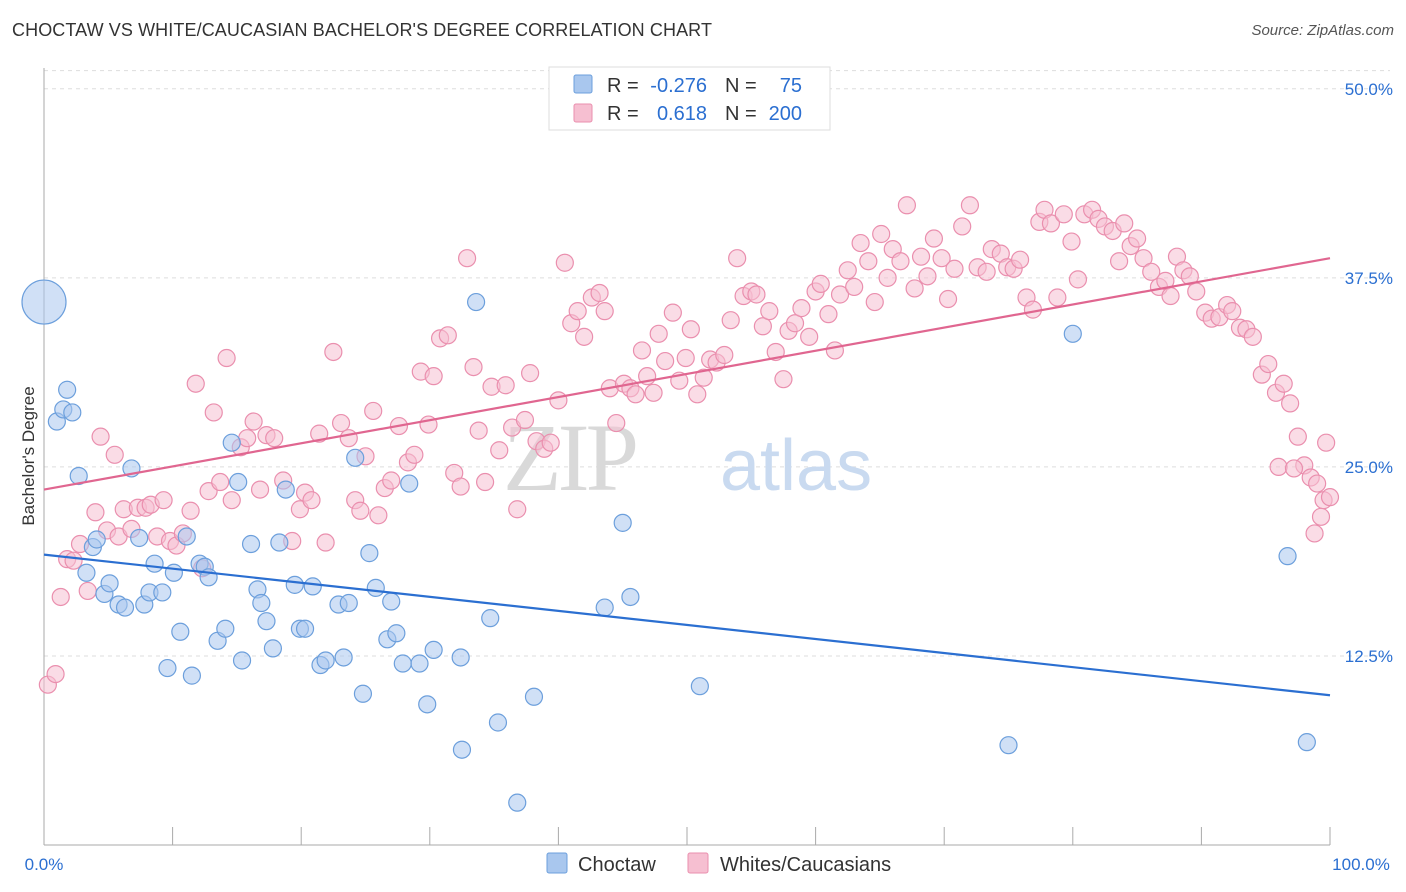 The width and height of the screenshot is (1406, 892). I want to click on legend-r-label-choctaw: R =, so click(623, 86).